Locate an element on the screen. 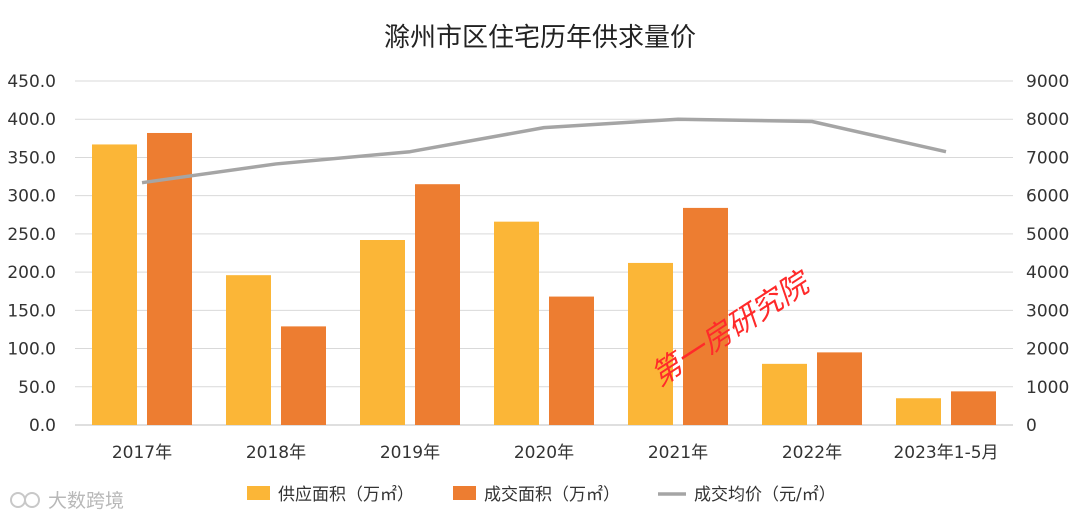 Image resolution: width=1080 pixels, height=522 pixels. corner-logo: 大数跨境 is located at coordinates (67, 501).